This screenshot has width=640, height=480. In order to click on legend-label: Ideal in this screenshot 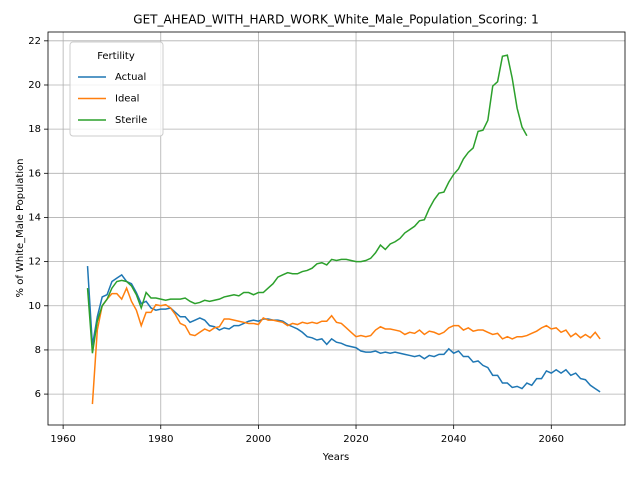, I will do `click(127, 99)`.